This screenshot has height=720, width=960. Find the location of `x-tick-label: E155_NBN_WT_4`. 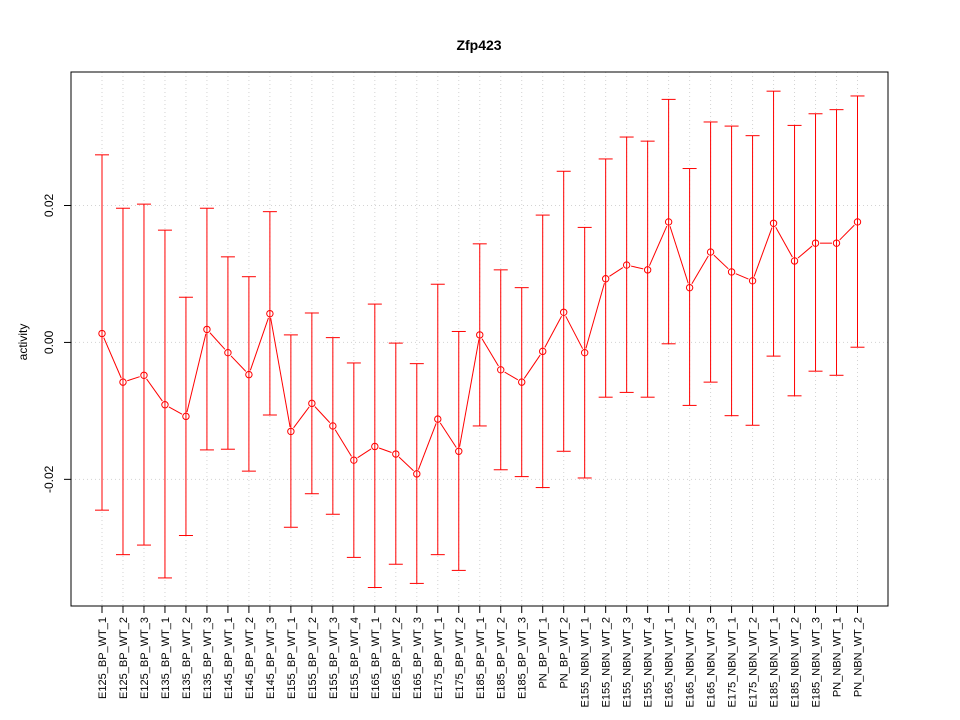

x-tick-label: E155_NBN_WT_4 is located at coordinates (649, 662).